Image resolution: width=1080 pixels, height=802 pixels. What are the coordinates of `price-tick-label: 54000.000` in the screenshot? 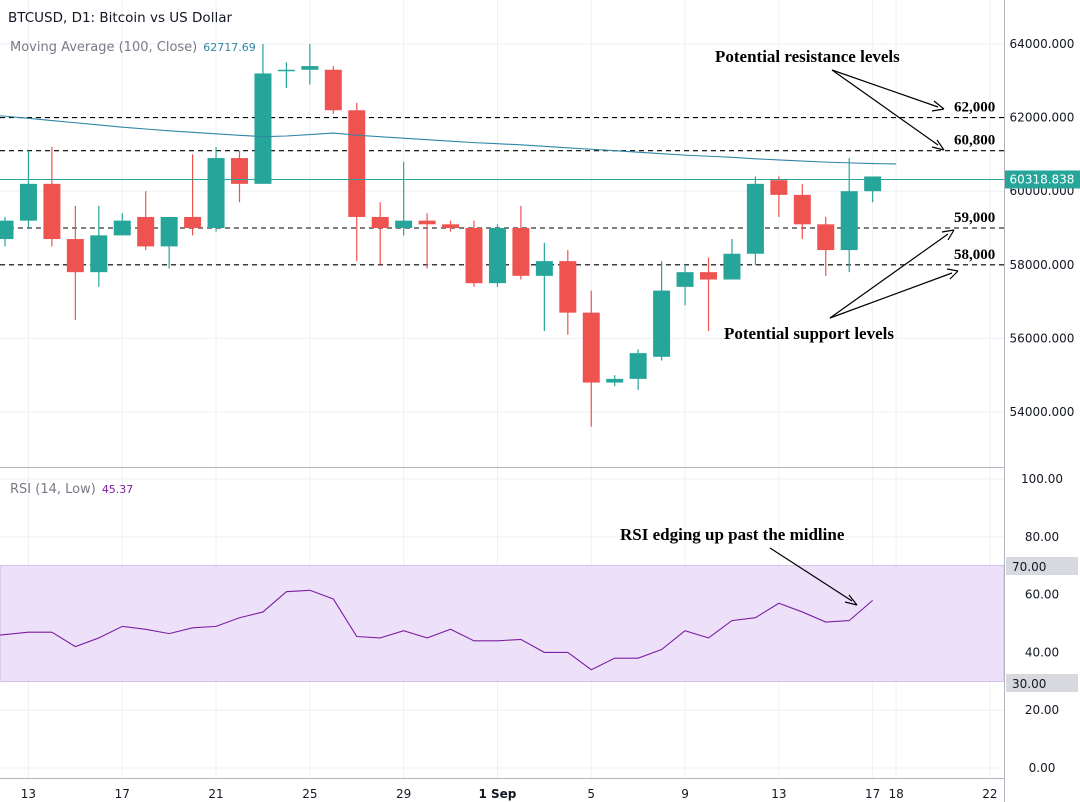 It's located at (1042, 412).